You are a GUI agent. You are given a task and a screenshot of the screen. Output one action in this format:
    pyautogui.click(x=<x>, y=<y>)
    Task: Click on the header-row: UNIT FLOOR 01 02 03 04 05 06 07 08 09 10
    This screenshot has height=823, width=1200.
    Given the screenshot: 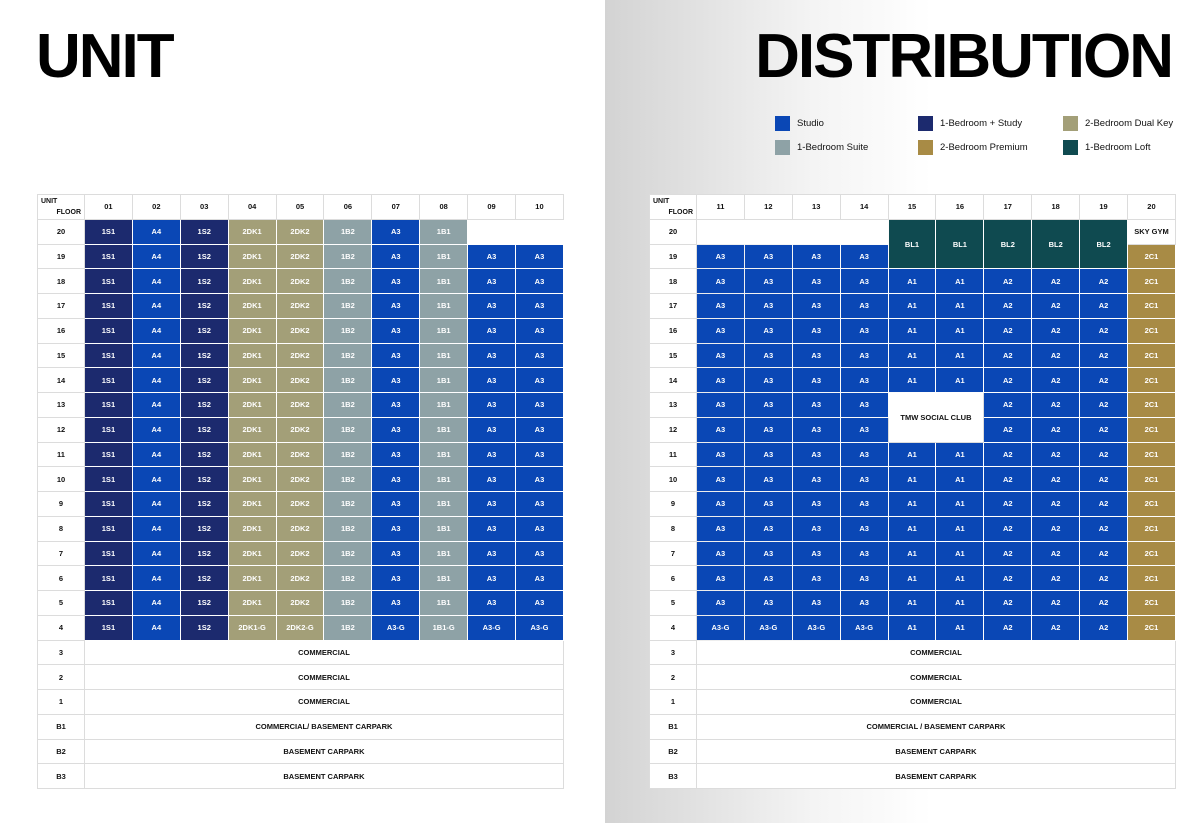 What is the action you would take?
    pyautogui.click(x=300, y=207)
    